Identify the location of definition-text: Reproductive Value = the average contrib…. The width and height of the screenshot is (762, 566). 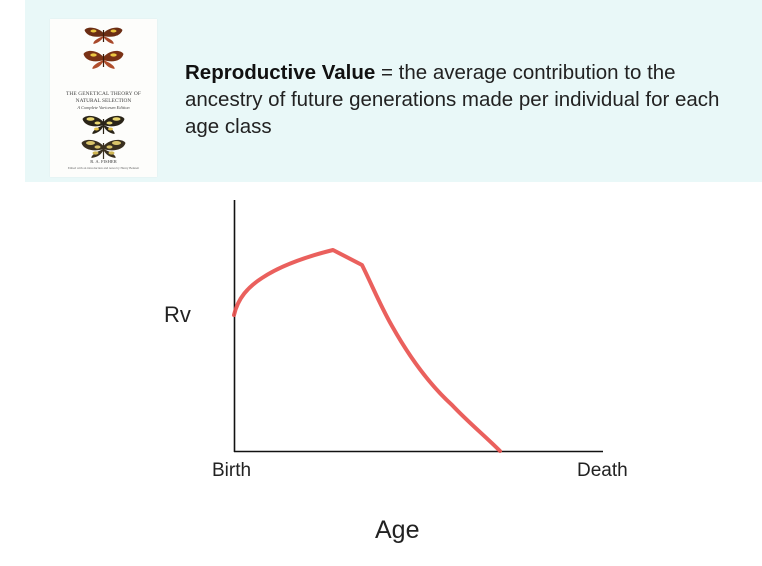
(470, 99).